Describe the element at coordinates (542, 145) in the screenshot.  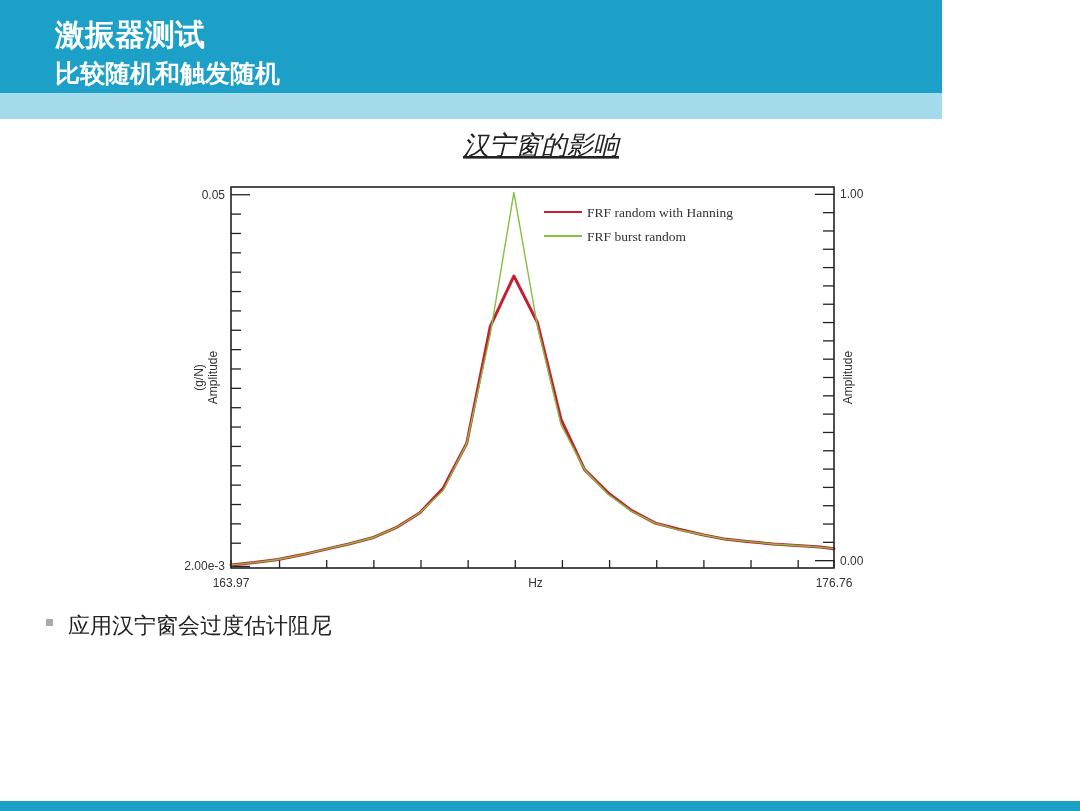
I see `text: 汉宁窗的影响` at that location.